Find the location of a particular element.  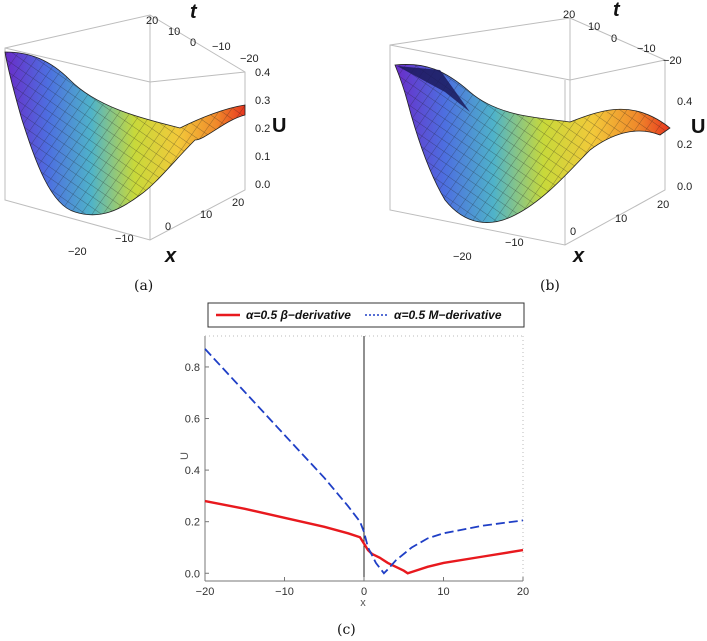

y-axis-label: U is located at coordinates (185, 456).